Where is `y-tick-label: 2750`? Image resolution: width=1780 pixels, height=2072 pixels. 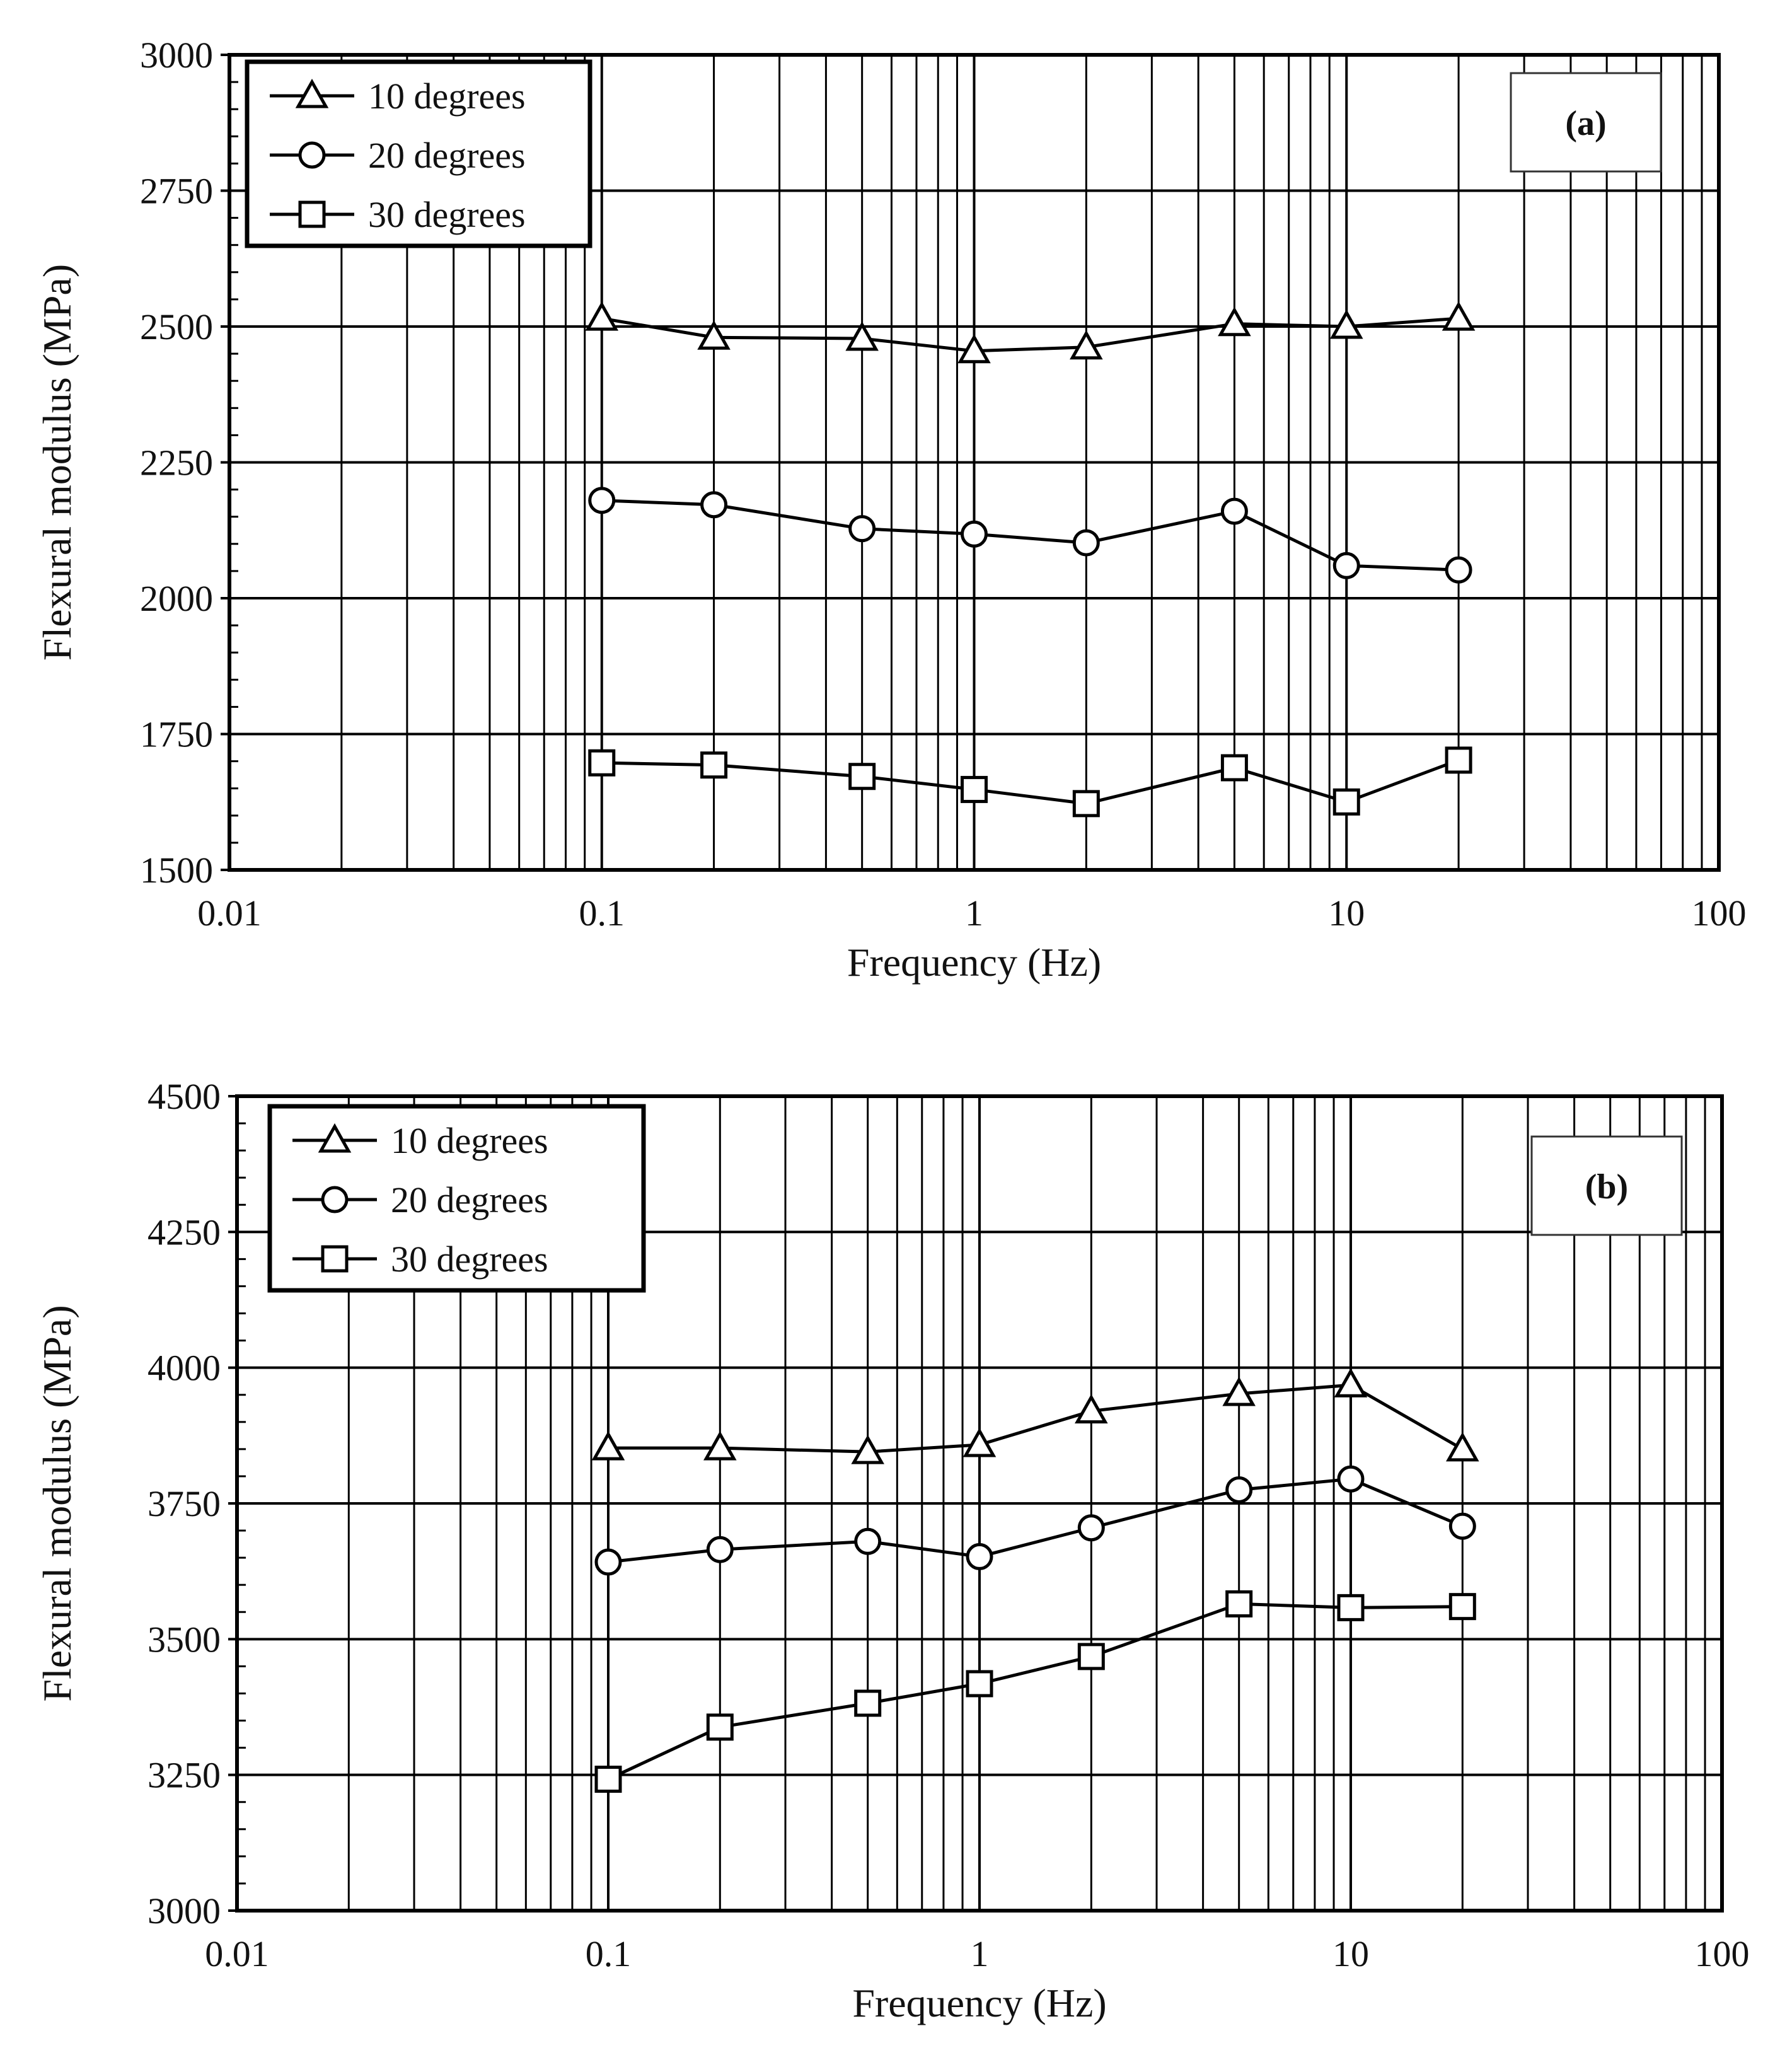
y-tick-label: 2750 is located at coordinates (176, 191).